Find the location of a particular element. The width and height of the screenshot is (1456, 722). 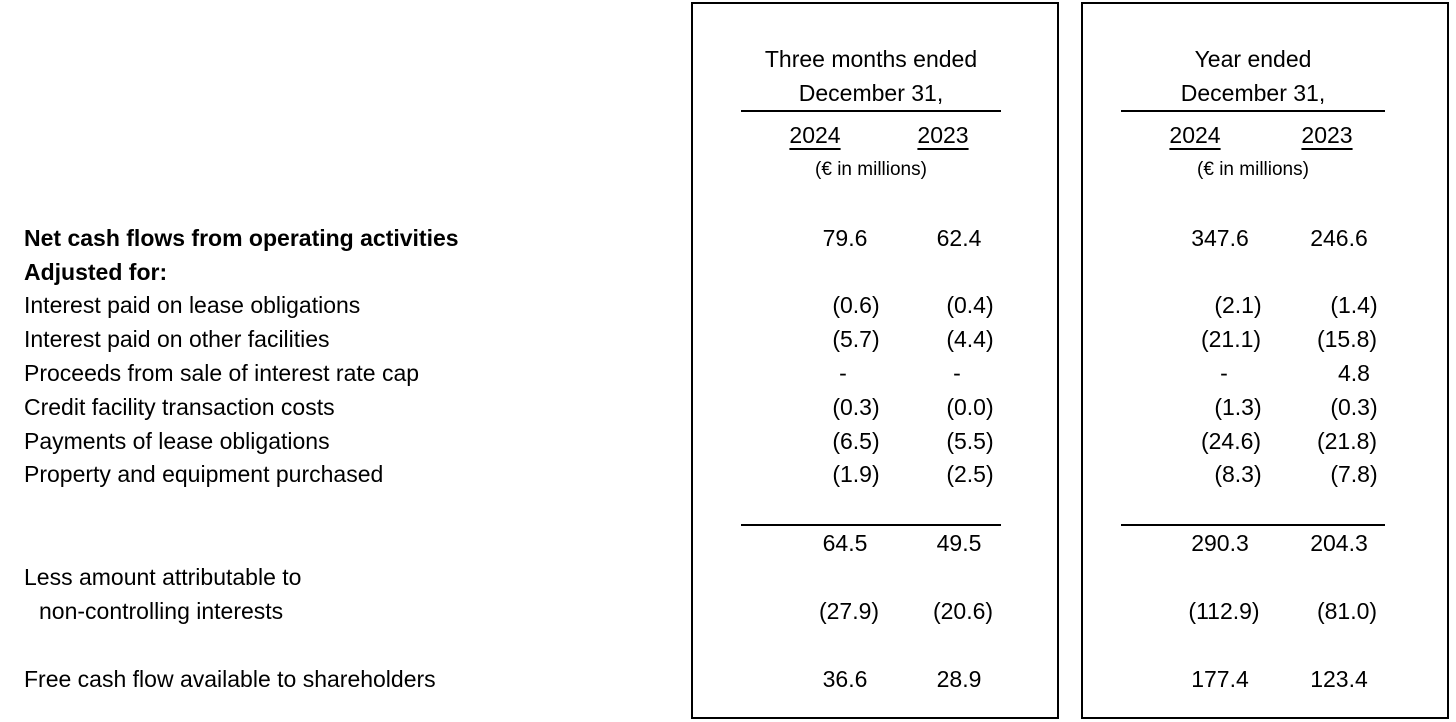

year-unit: (€ in millions) is located at coordinates (1253, 169).